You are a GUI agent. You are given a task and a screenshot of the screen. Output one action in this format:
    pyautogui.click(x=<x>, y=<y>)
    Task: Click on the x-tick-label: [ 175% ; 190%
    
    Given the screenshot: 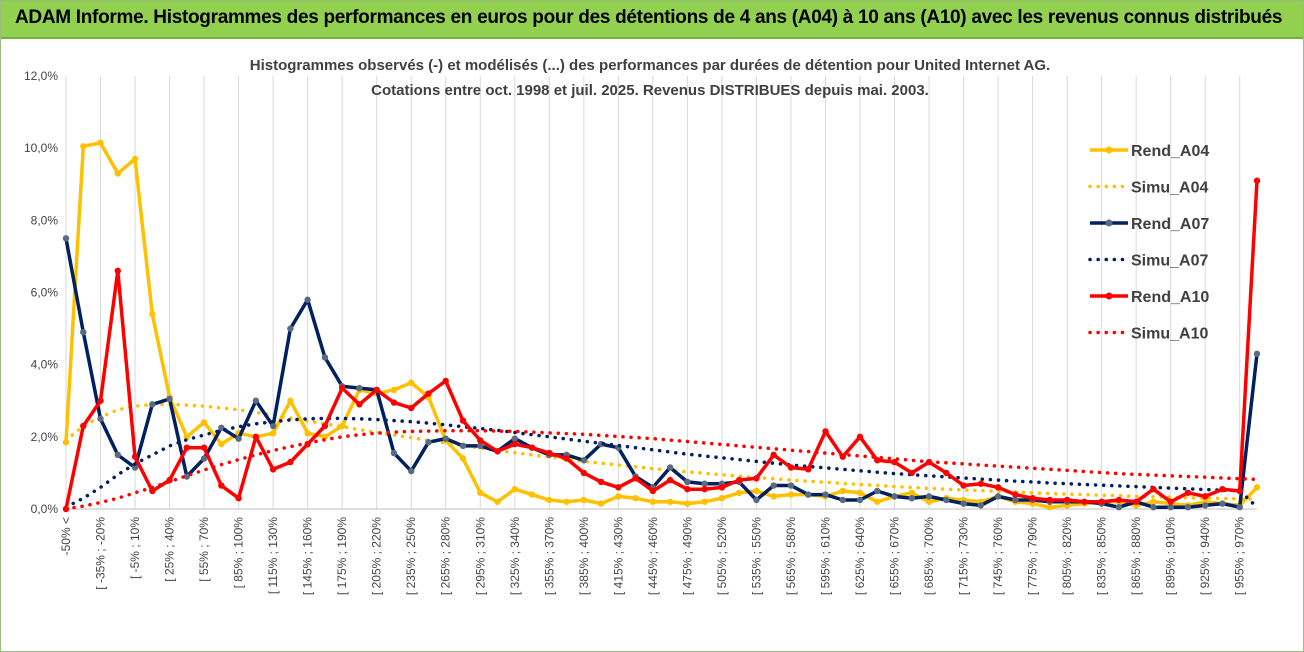 What is the action you would take?
    pyautogui.click(x=342, y=556)
    